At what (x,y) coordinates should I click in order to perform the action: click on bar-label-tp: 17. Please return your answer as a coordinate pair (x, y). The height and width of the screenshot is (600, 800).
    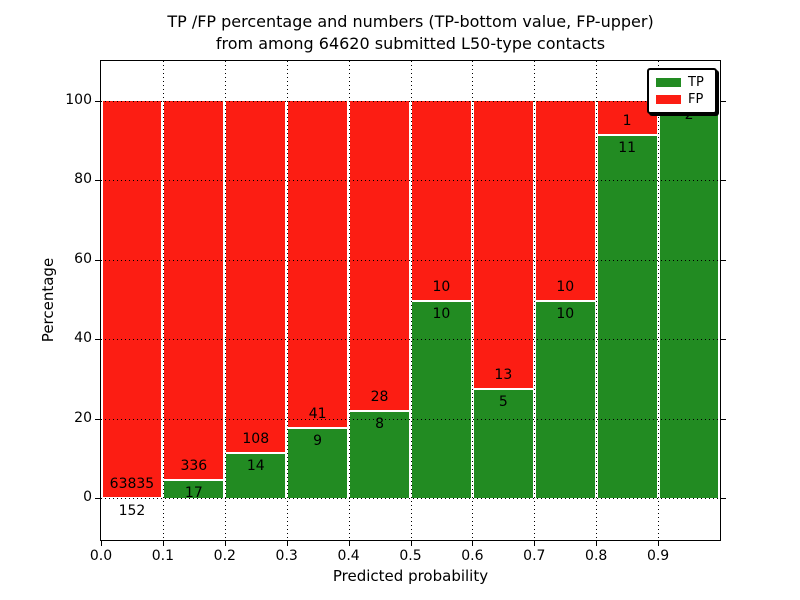
    Looking at the image, I should click on (193, 492).